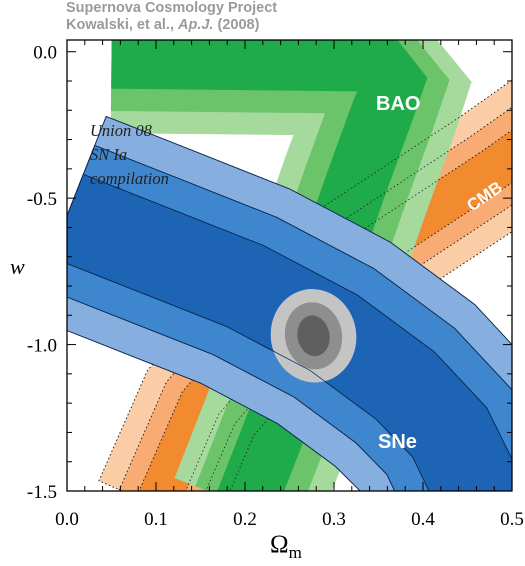 The image size is (525, 566). I want to click on credit-line-project: Supernova Cosmology Project, so click(172, 8).